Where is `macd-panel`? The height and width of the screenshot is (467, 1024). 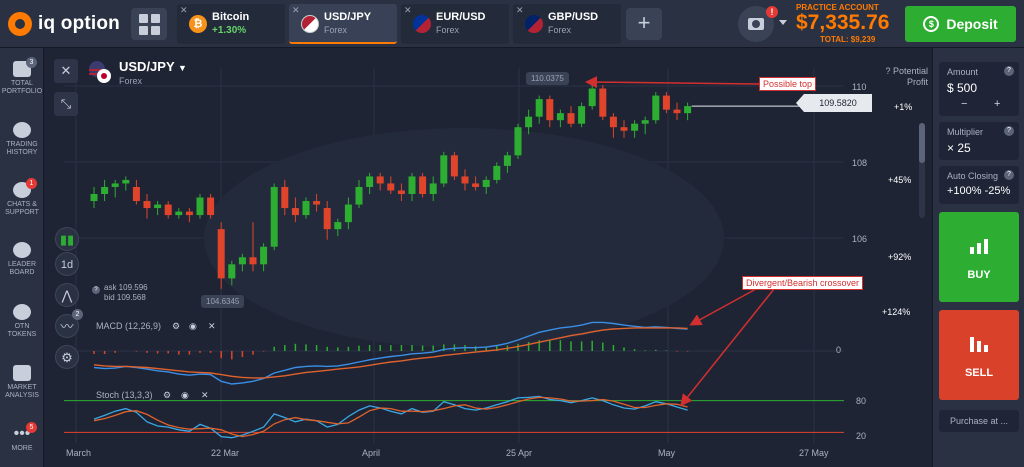
macd-panel is located at coordinates (454, 353).